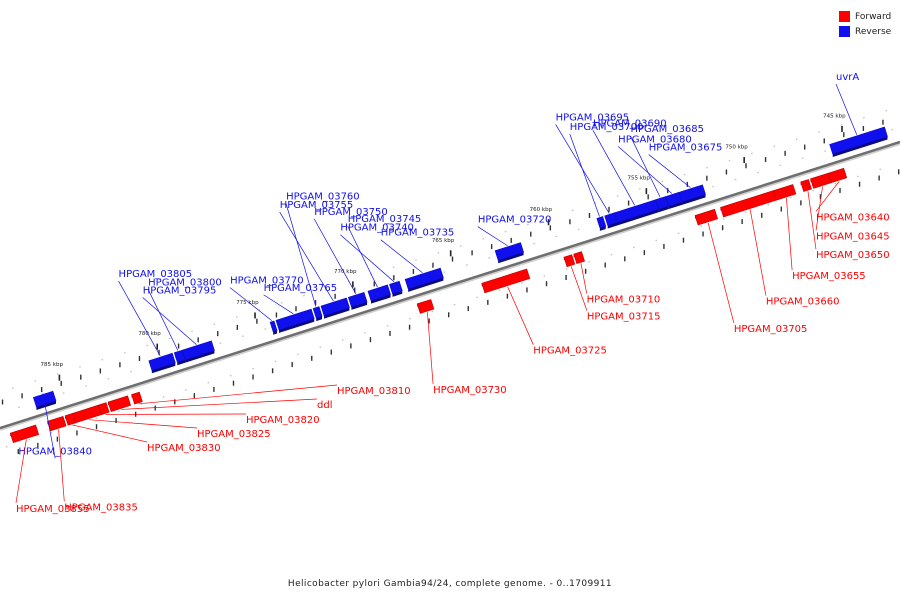 The image size is (900, 600). Describe the element at coordinates (771, 329) in the screenshot. I see `gene-label: HPGAM_03705` at that location.